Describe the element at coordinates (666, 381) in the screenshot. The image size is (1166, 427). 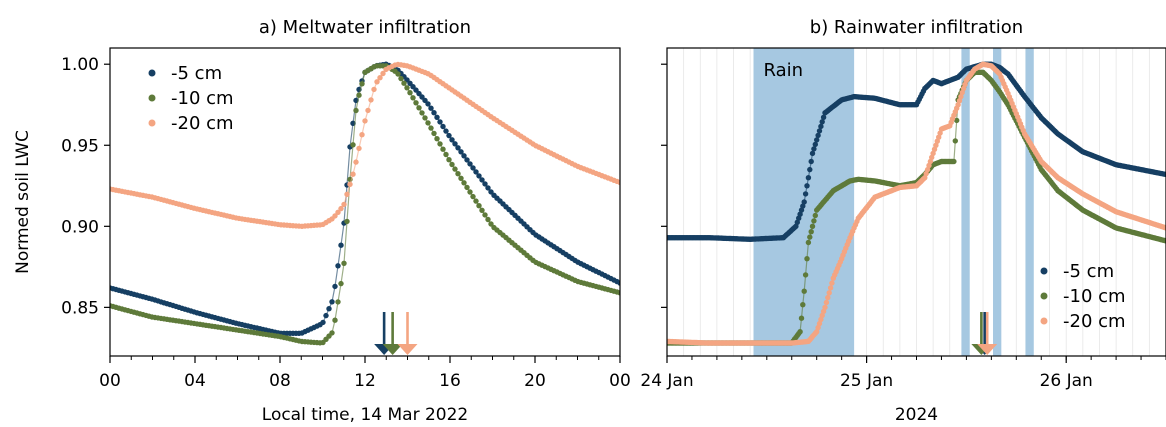
I see `x-tick-label: 24 Jan` at that location.